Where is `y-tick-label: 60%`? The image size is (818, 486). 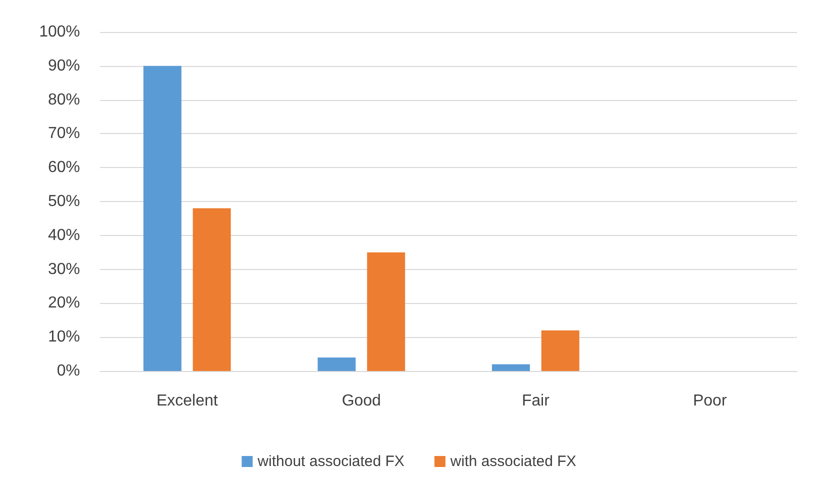
y-tick-label: 60% is located at coordinates (64, 167).